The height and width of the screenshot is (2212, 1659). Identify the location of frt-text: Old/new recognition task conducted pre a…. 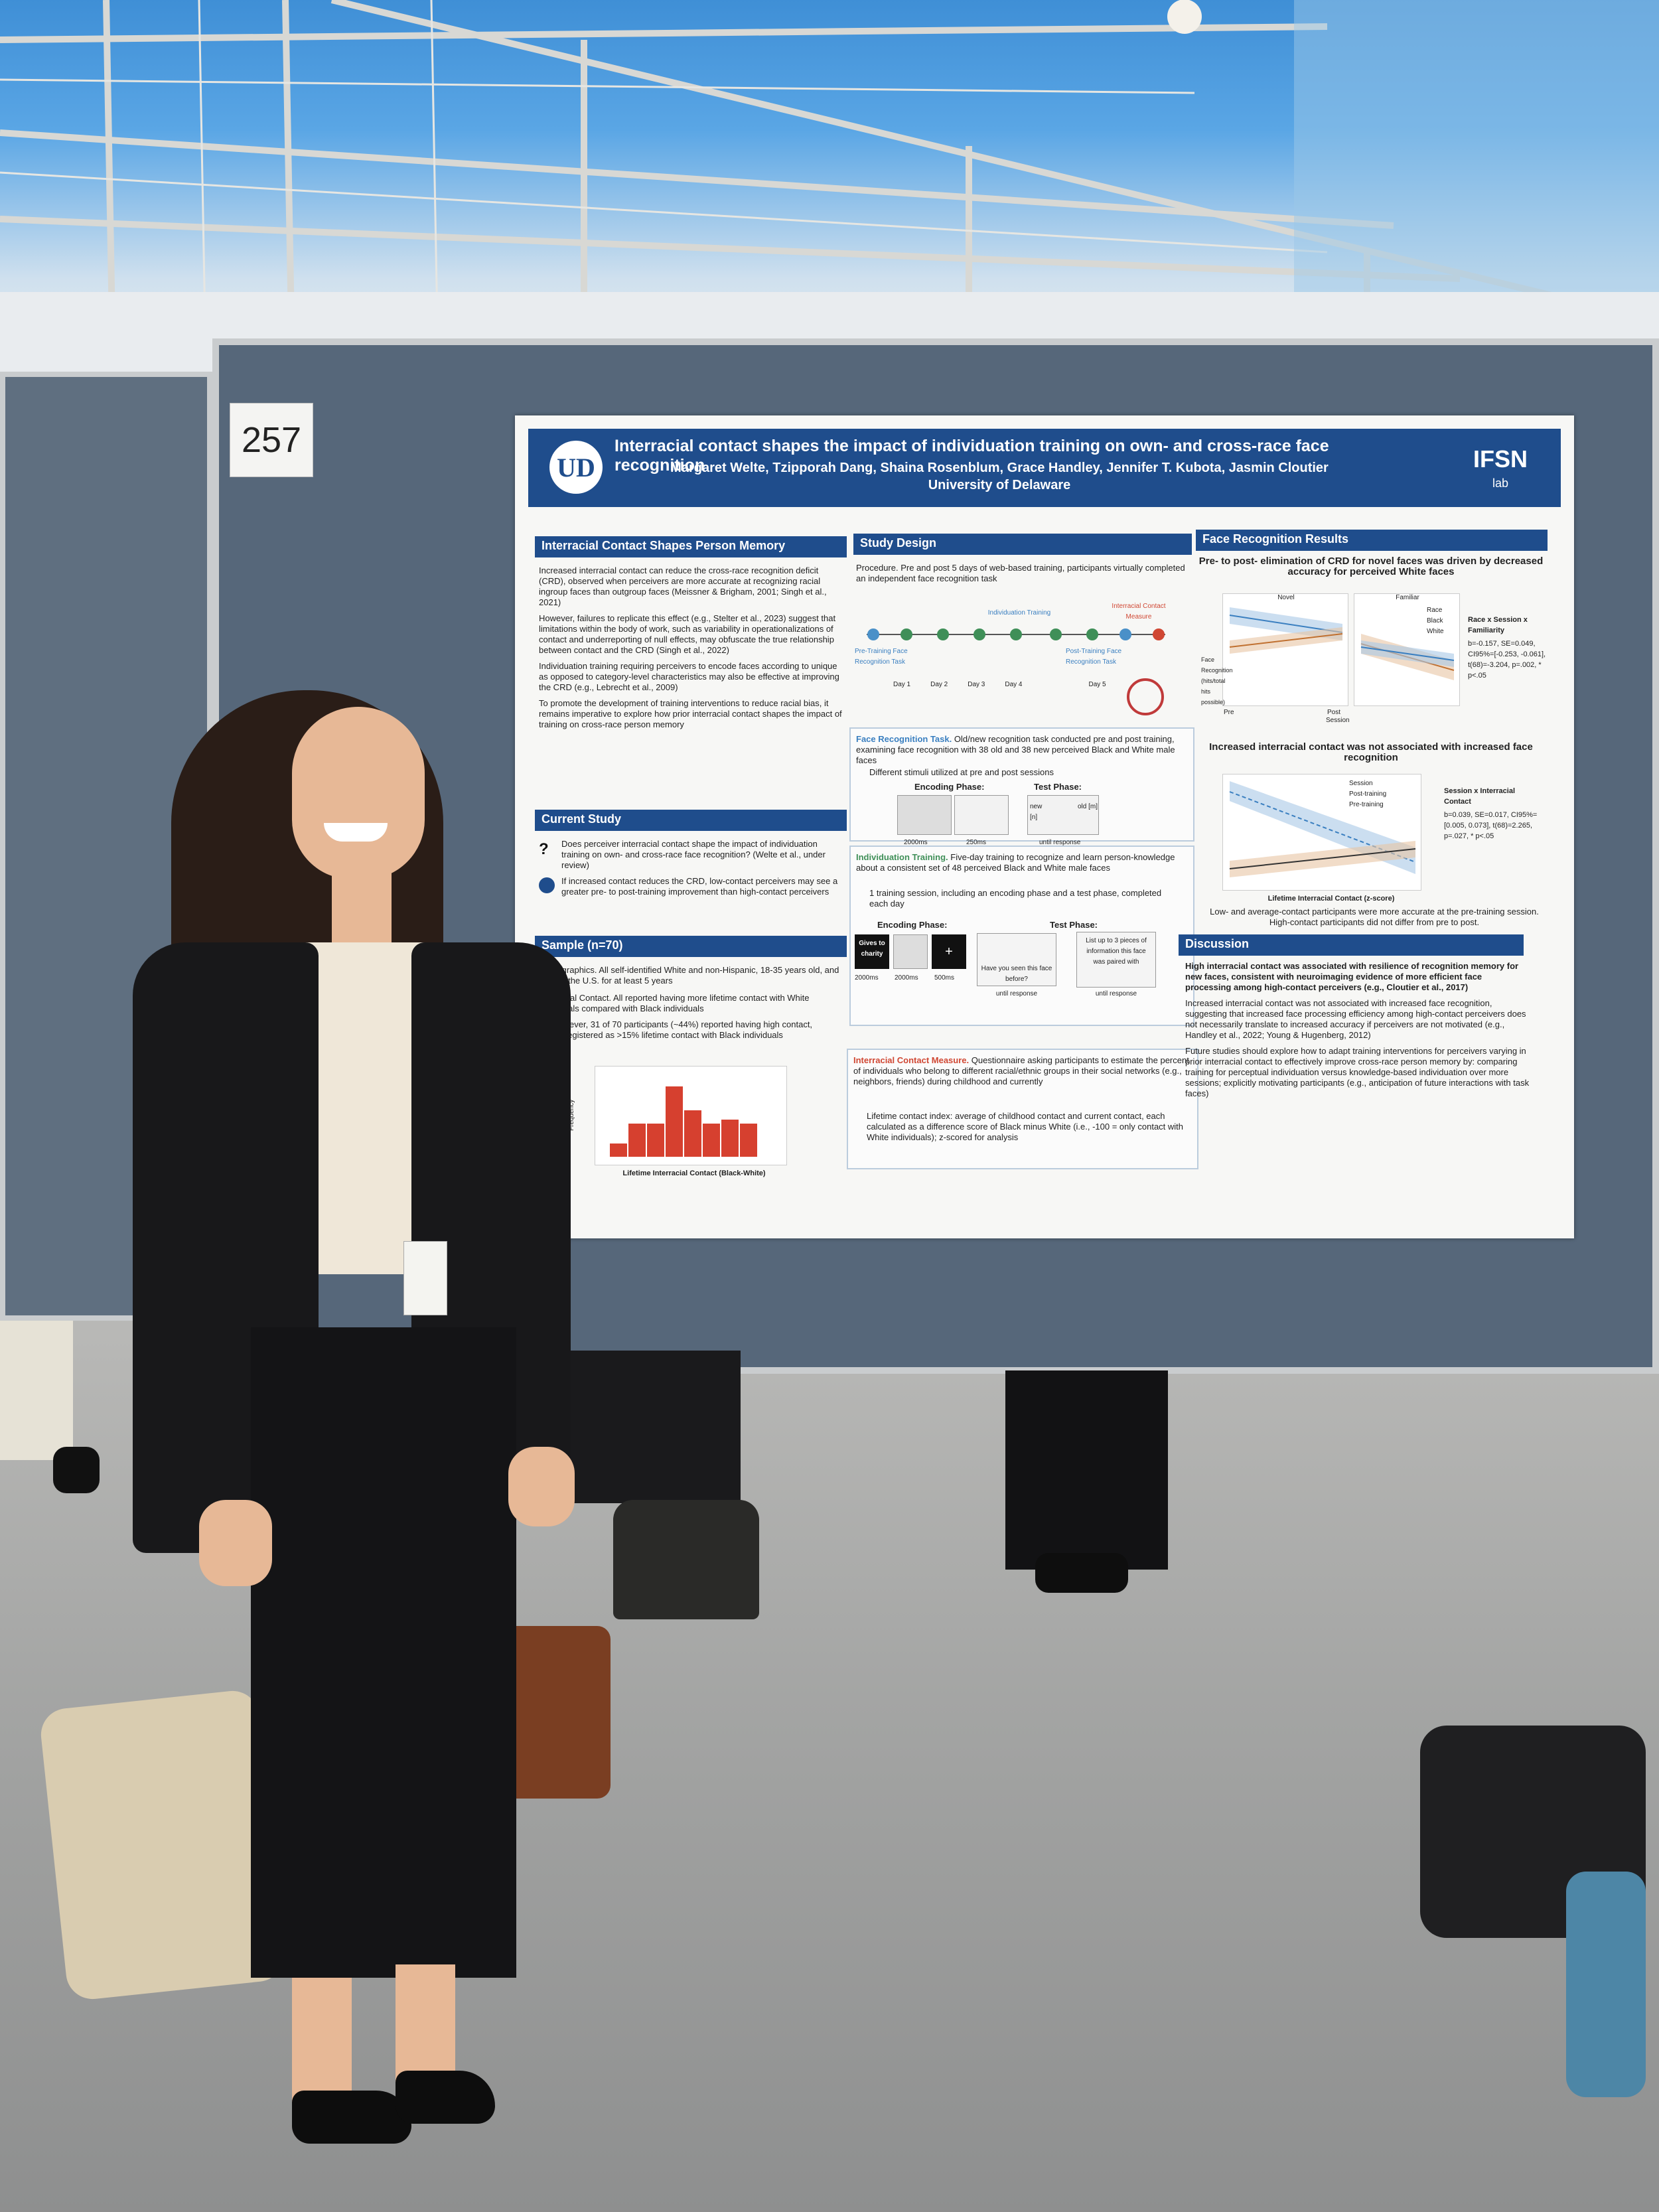
(1015, 750).